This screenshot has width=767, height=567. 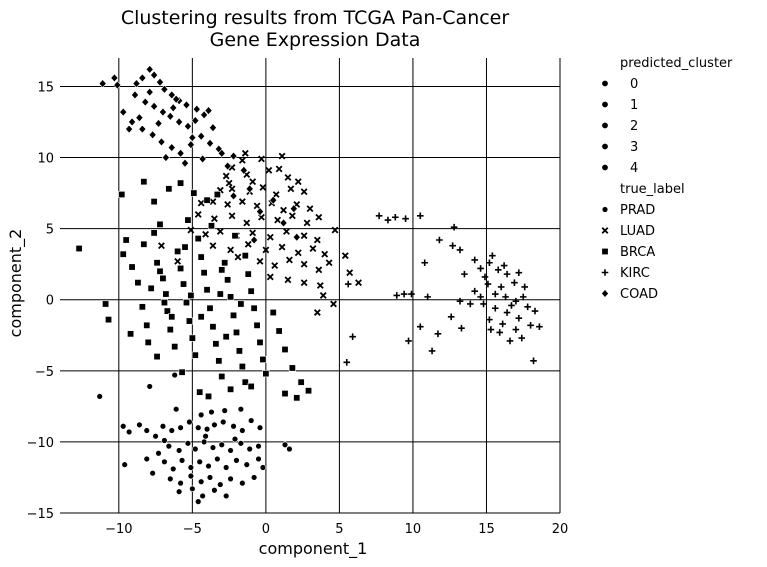 What do you see at coordinates (637, 231) in the screenshot?
I see `legend-label-luad: LUAD` at bounding box center [637, 231].